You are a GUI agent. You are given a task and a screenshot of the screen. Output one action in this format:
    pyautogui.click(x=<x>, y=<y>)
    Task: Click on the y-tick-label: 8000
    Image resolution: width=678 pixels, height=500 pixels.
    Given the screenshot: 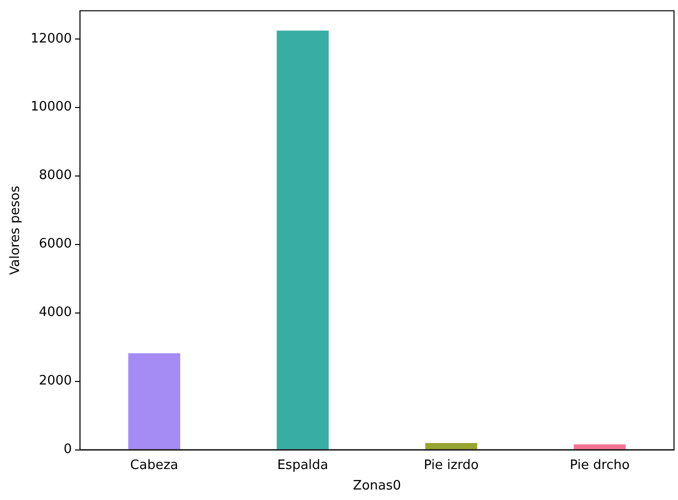 What is the action you would take?
    pyautogui.click(x=55, y=176)
    